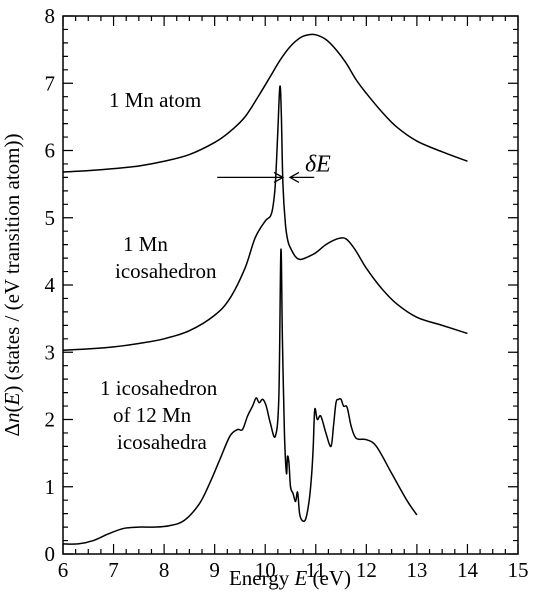  I want to click on y-tick-label: 3, so click(50, 352).